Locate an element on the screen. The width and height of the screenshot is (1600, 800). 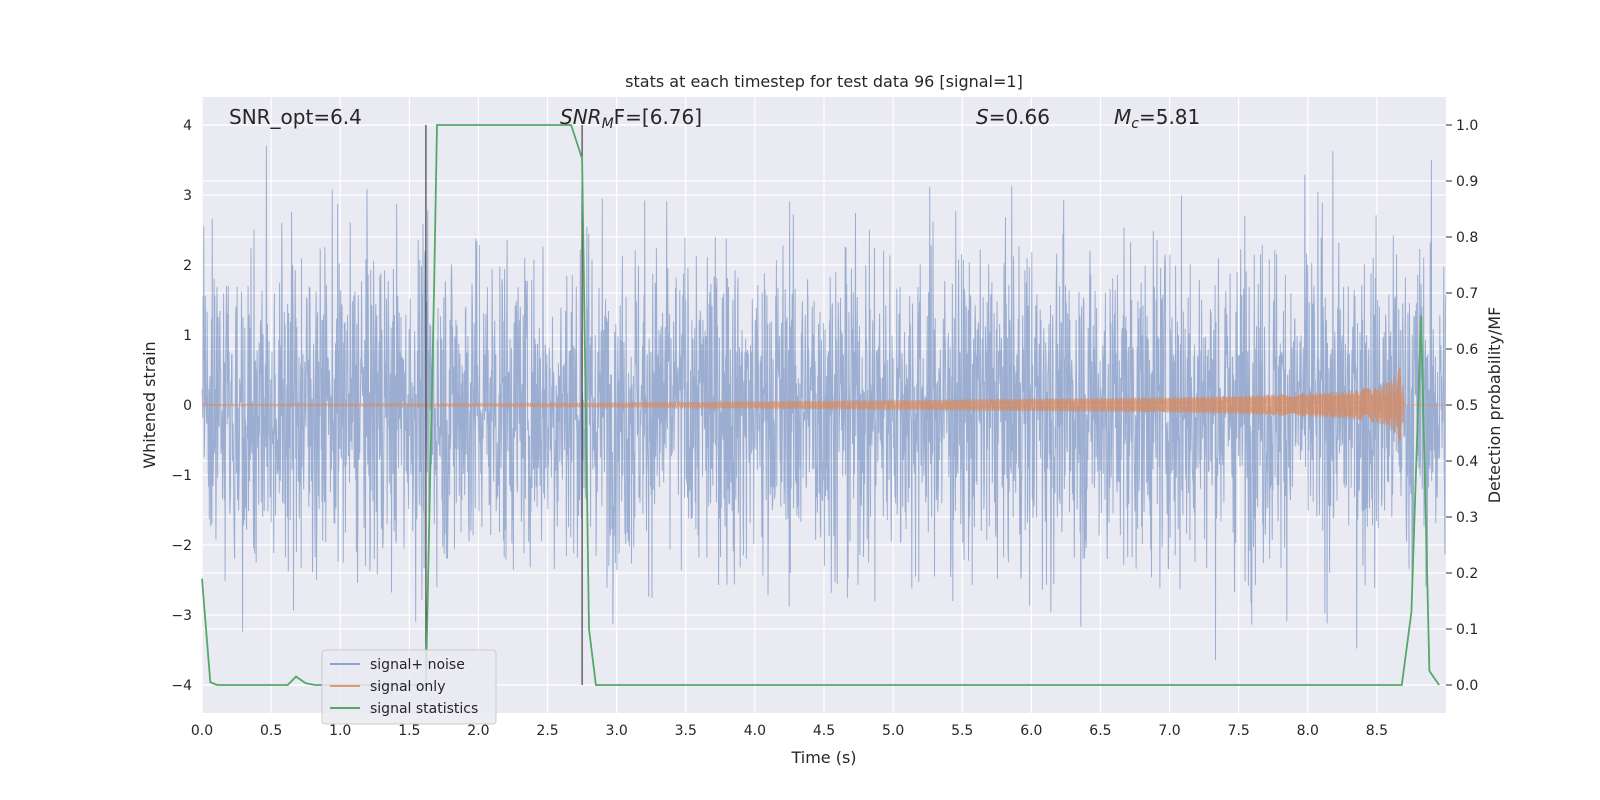
y-left-tick-label: −2 is located at coordinates (181, 546).